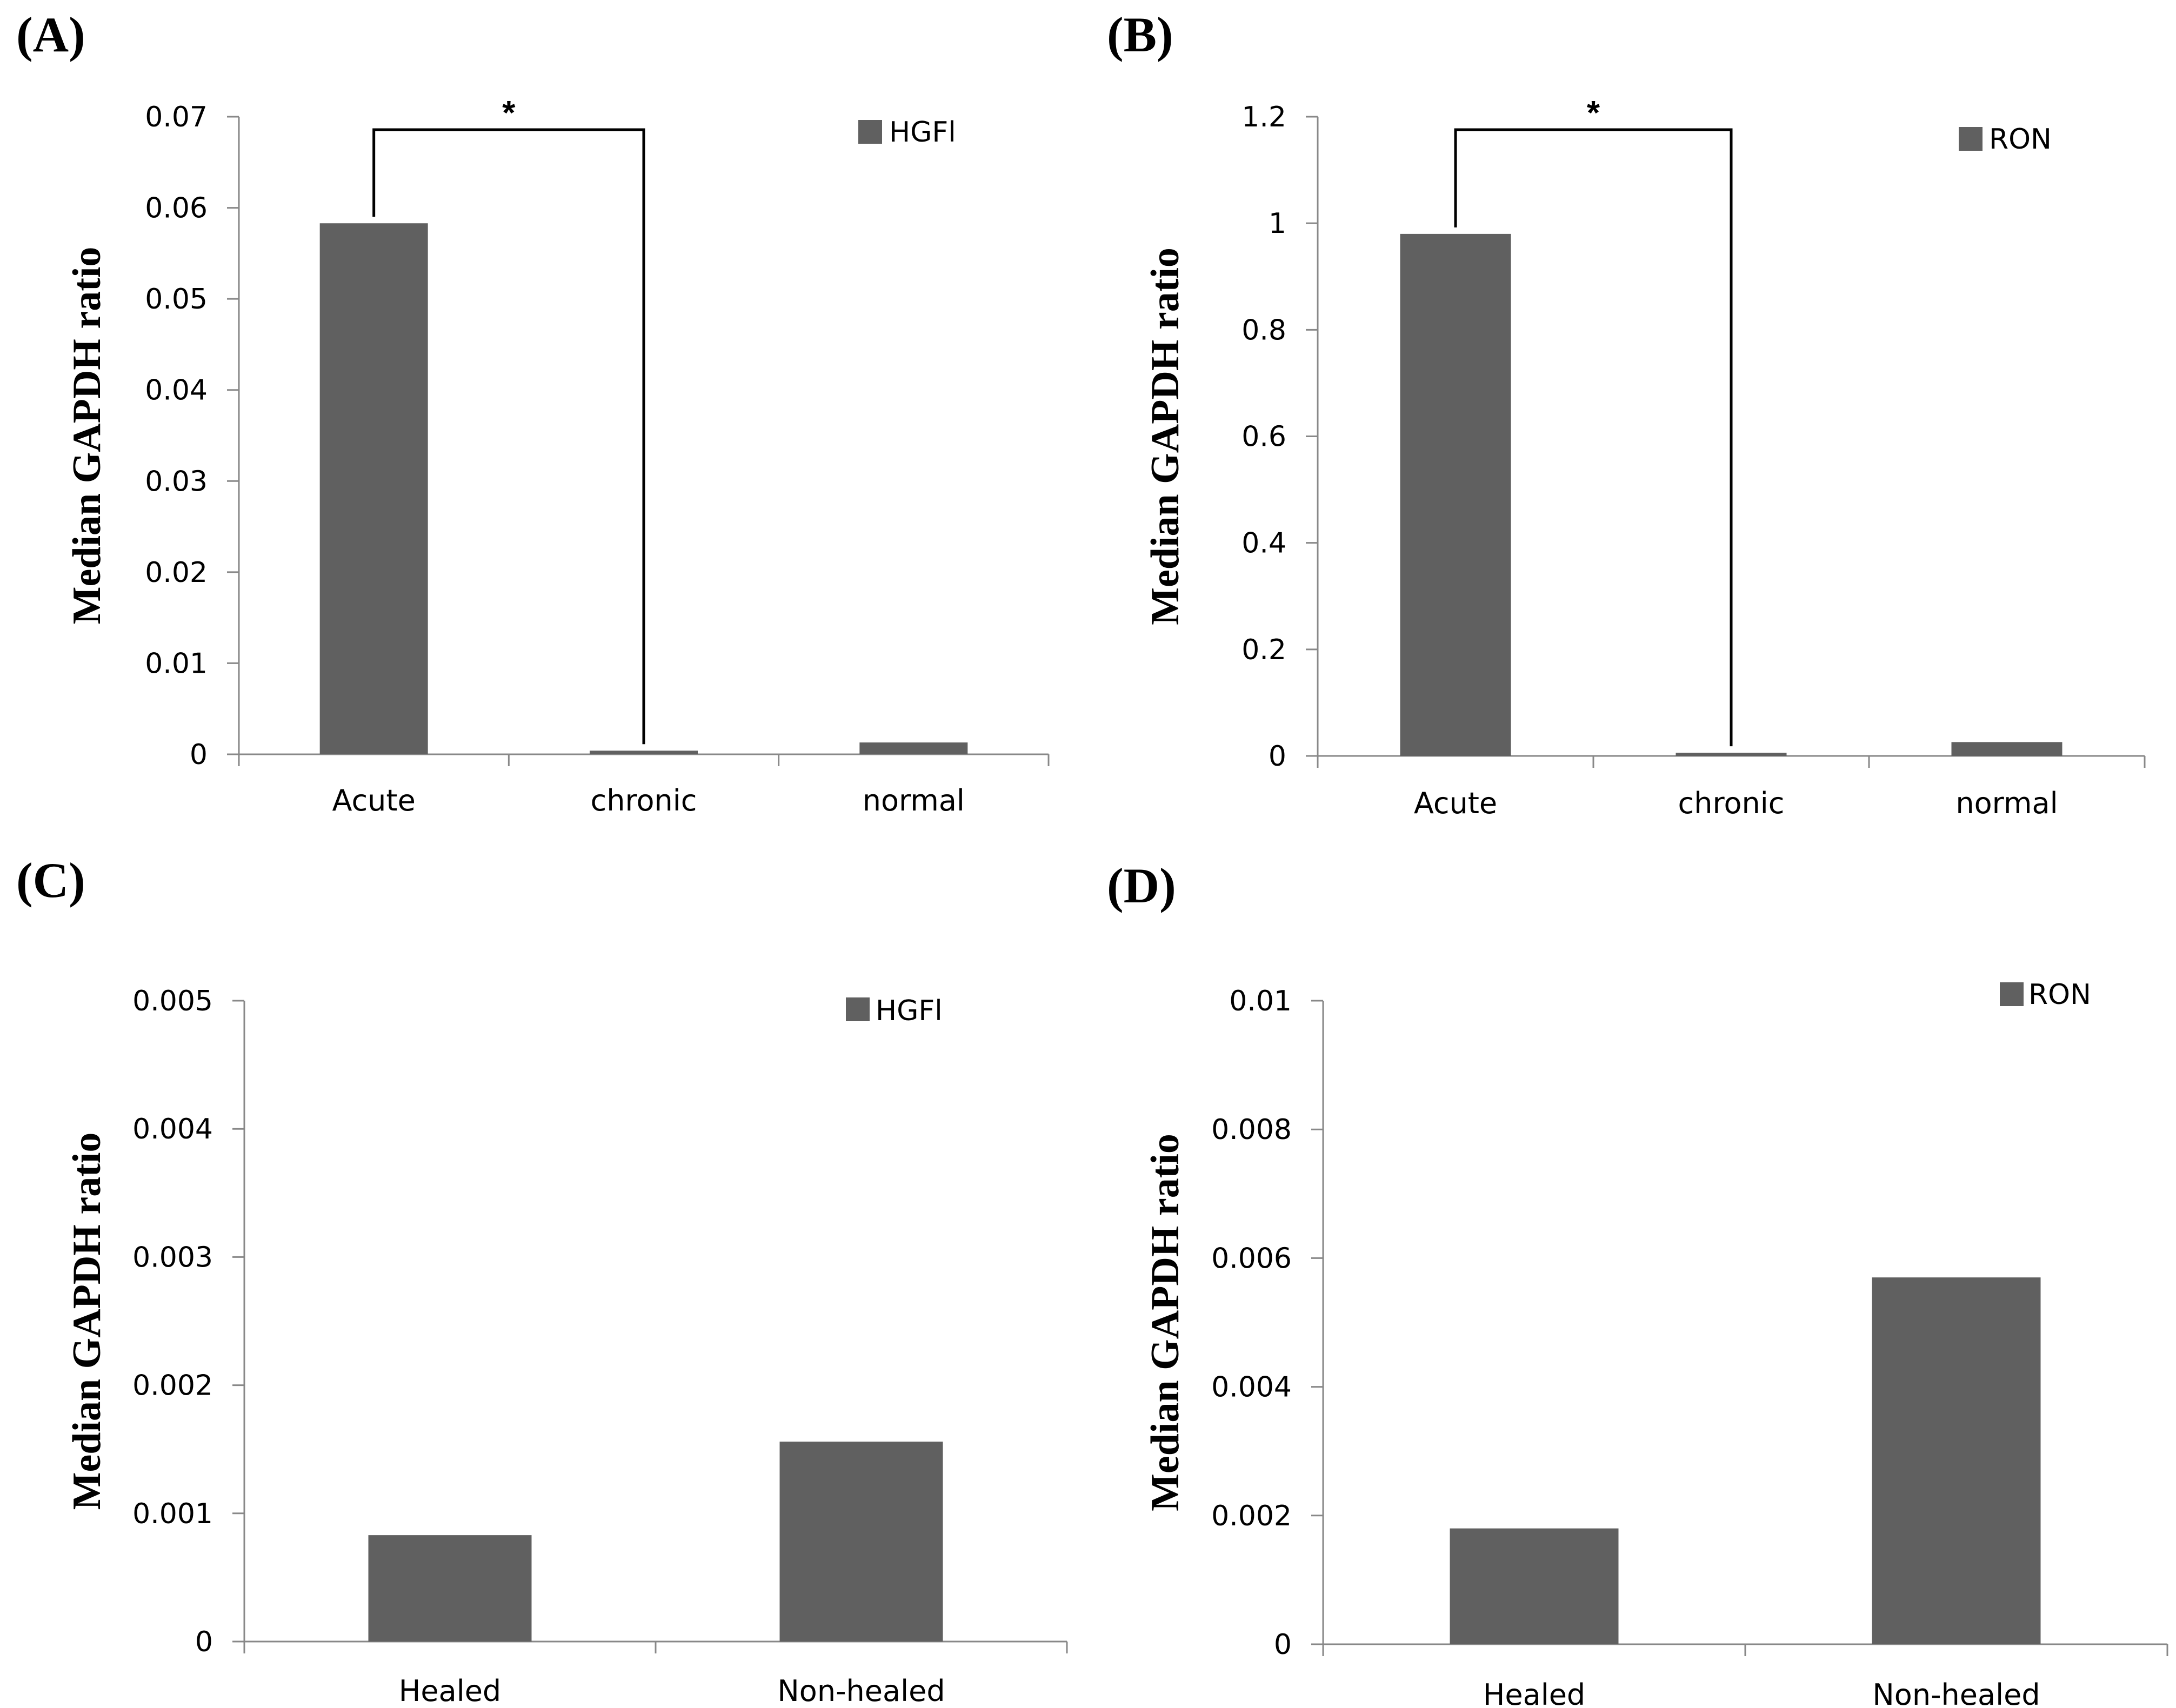 The image size is (2176, 1708). What do you see at coordinates (176, 117) in the screenshot?
I see `y-tick-label: 0.07` at bounding box center [176, 117].